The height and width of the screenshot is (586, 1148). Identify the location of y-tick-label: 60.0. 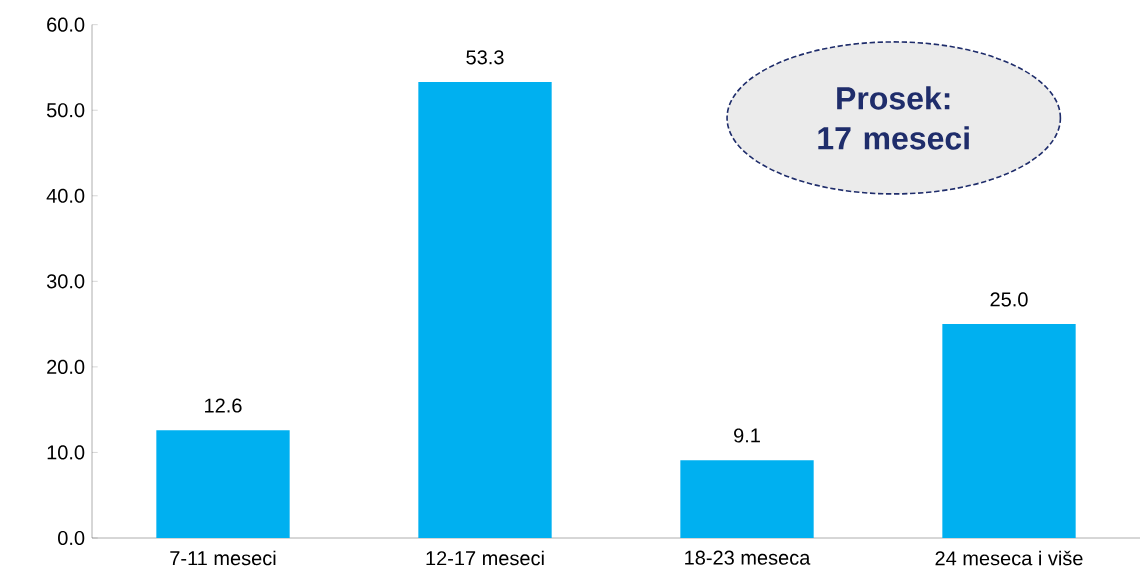
(66, 24).